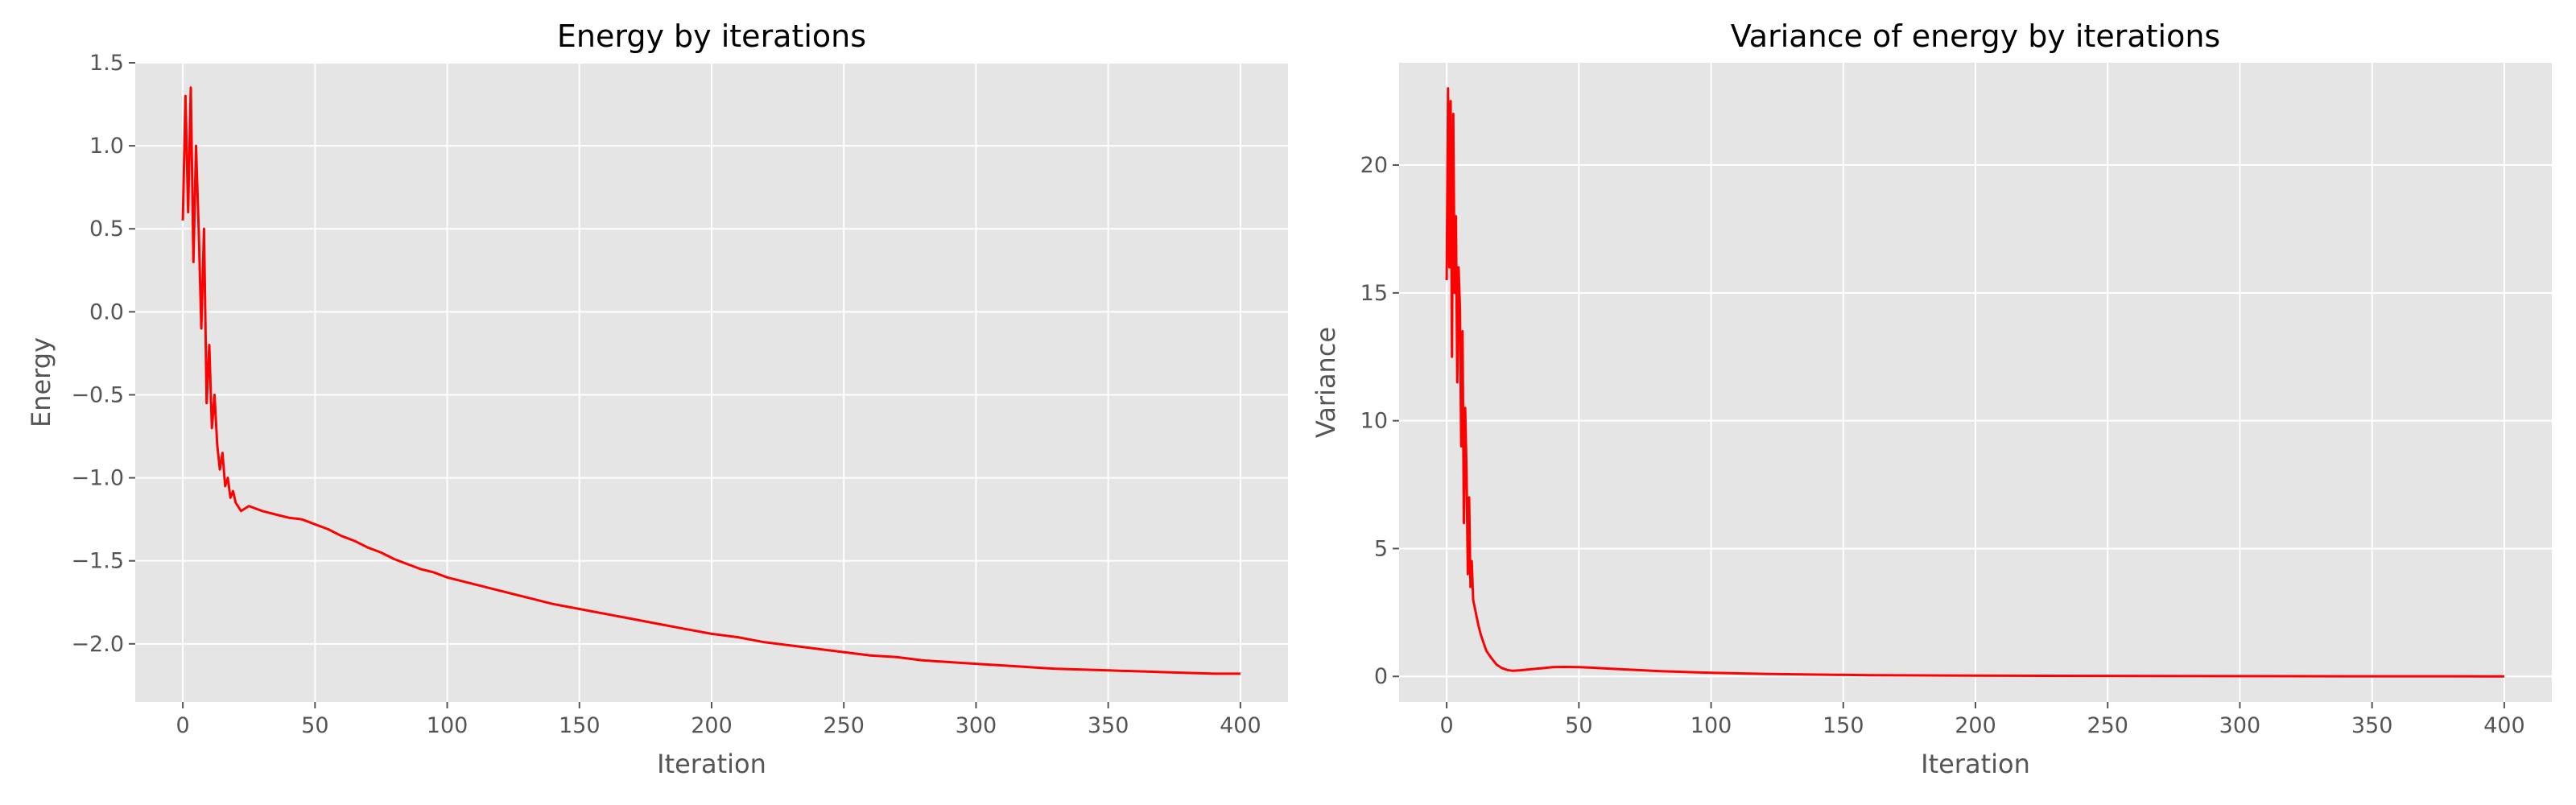 This screenshot has width=2576, height=805. Describe the element at coordinates (1711, 725) in the screenshot. I see `variance-x-tick-label: 100` at that location.